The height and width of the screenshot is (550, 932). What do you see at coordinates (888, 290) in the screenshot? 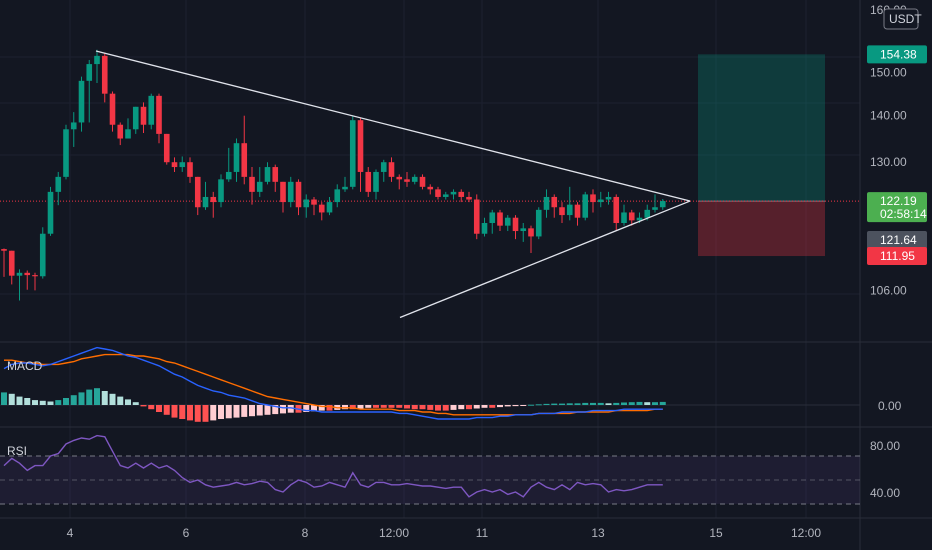
I see `price-tick-label: 106.00` at bounding box center [888, 290].